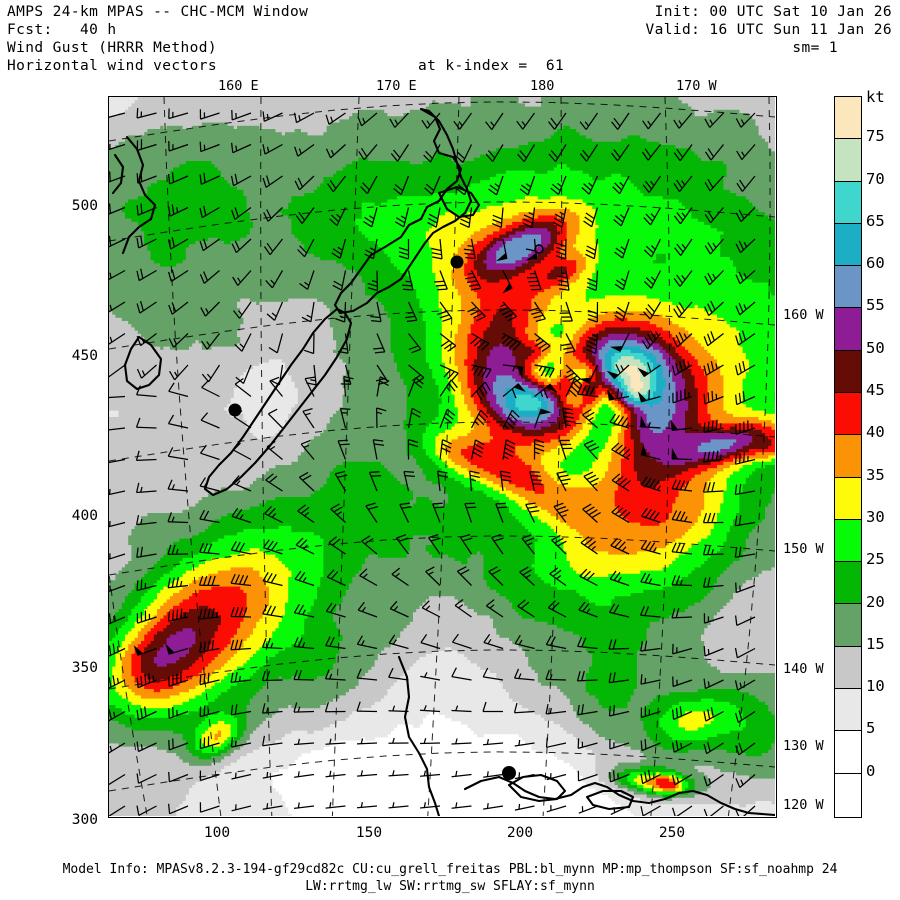 This screenshot has width=900, height=900. Describe the element at coordinates (396, 86) in the screenshot. I see `lon-label-top-1: 170 E` at that location.